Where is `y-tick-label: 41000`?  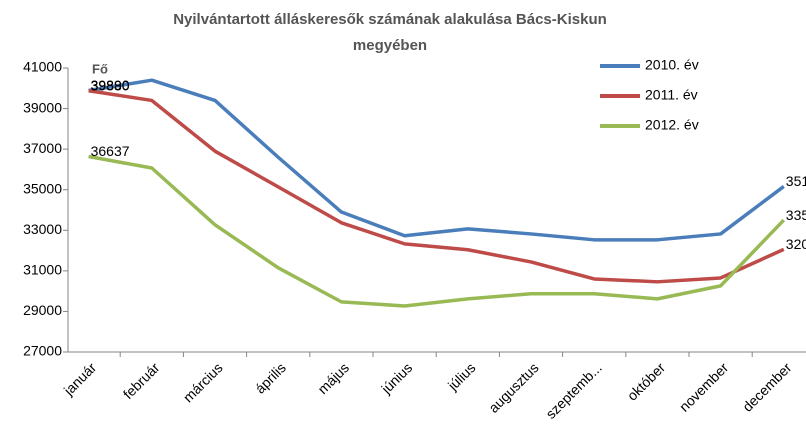 y-tick-label: 41000 is located at coordinates (42, 67).